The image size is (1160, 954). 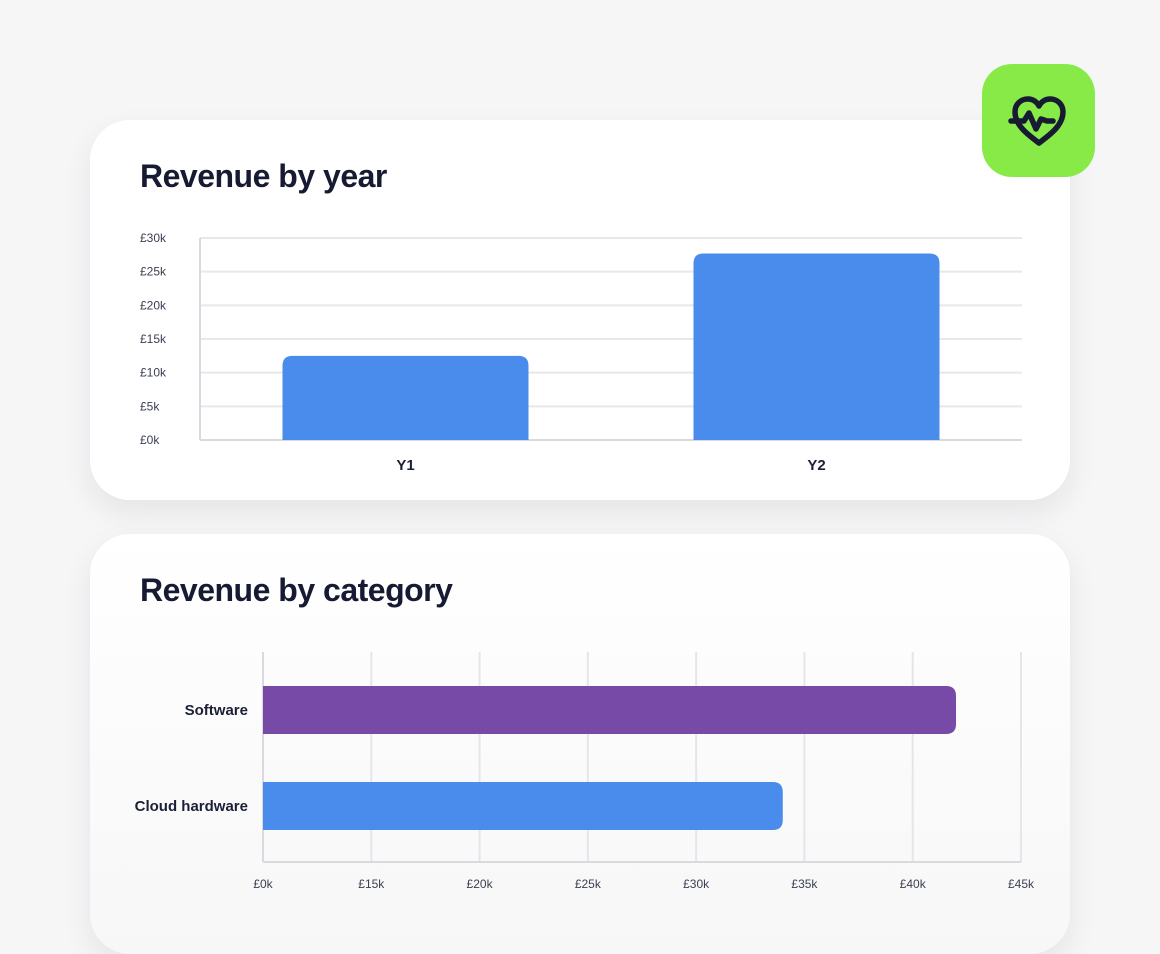 I want to click on x-tick-label: £40k, so click(x=913, y=884).